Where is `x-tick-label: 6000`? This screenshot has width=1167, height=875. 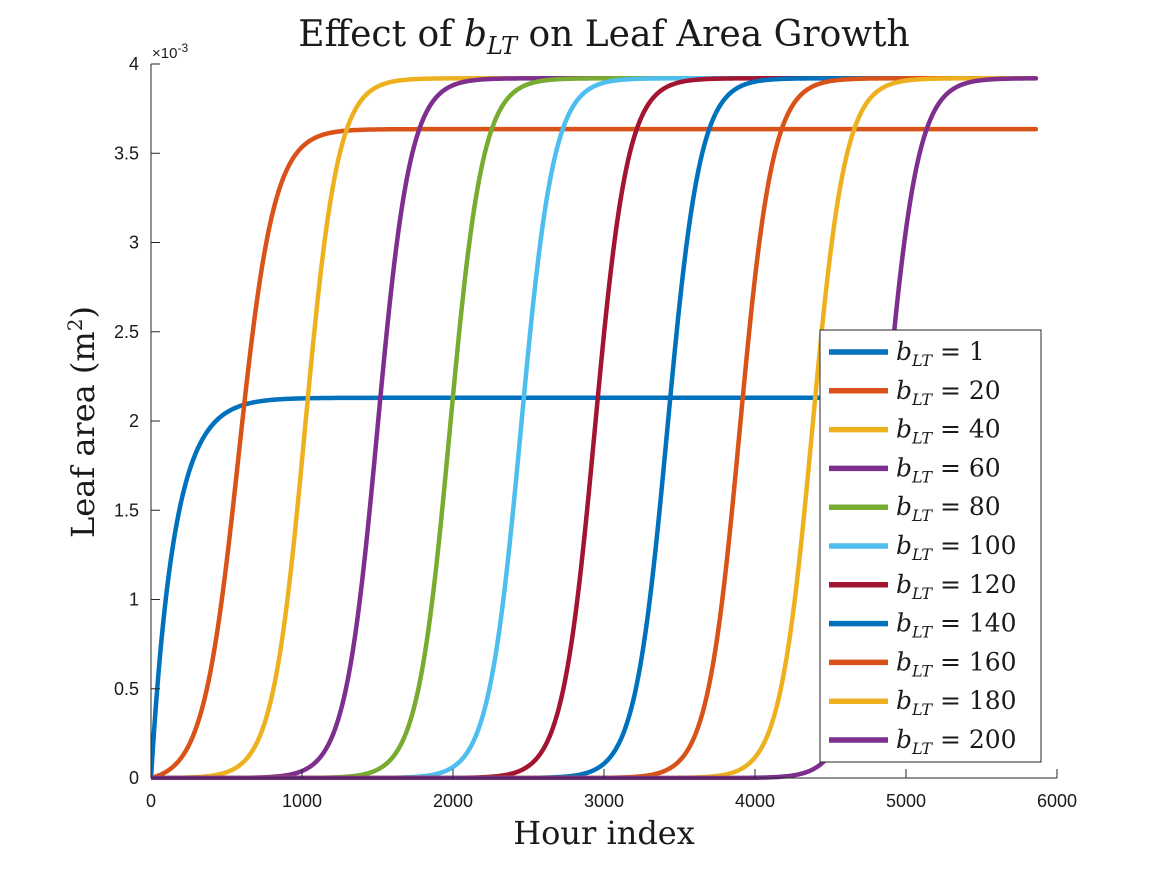
x-tick-label: 6000 is located at coordinates (1057, 801).